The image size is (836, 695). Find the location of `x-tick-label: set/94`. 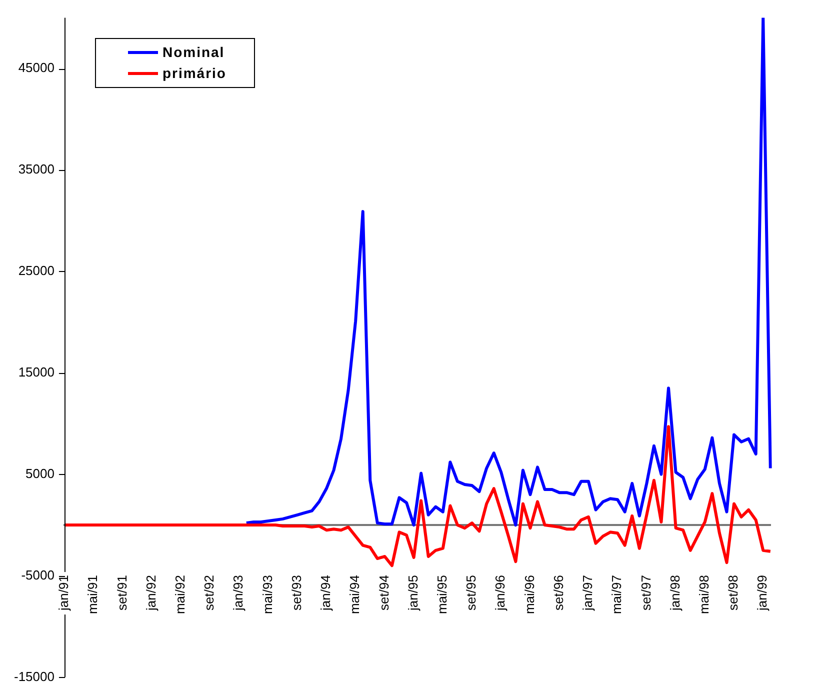

x-tick-label: set/94 is located at coordinates (384, 592).